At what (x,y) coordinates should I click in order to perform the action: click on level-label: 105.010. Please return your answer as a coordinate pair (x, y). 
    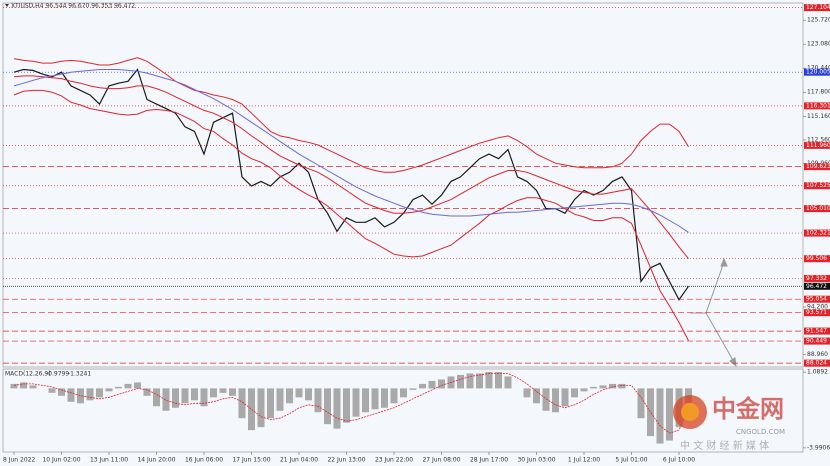
    Looking at the image, I should click on (818, 208).